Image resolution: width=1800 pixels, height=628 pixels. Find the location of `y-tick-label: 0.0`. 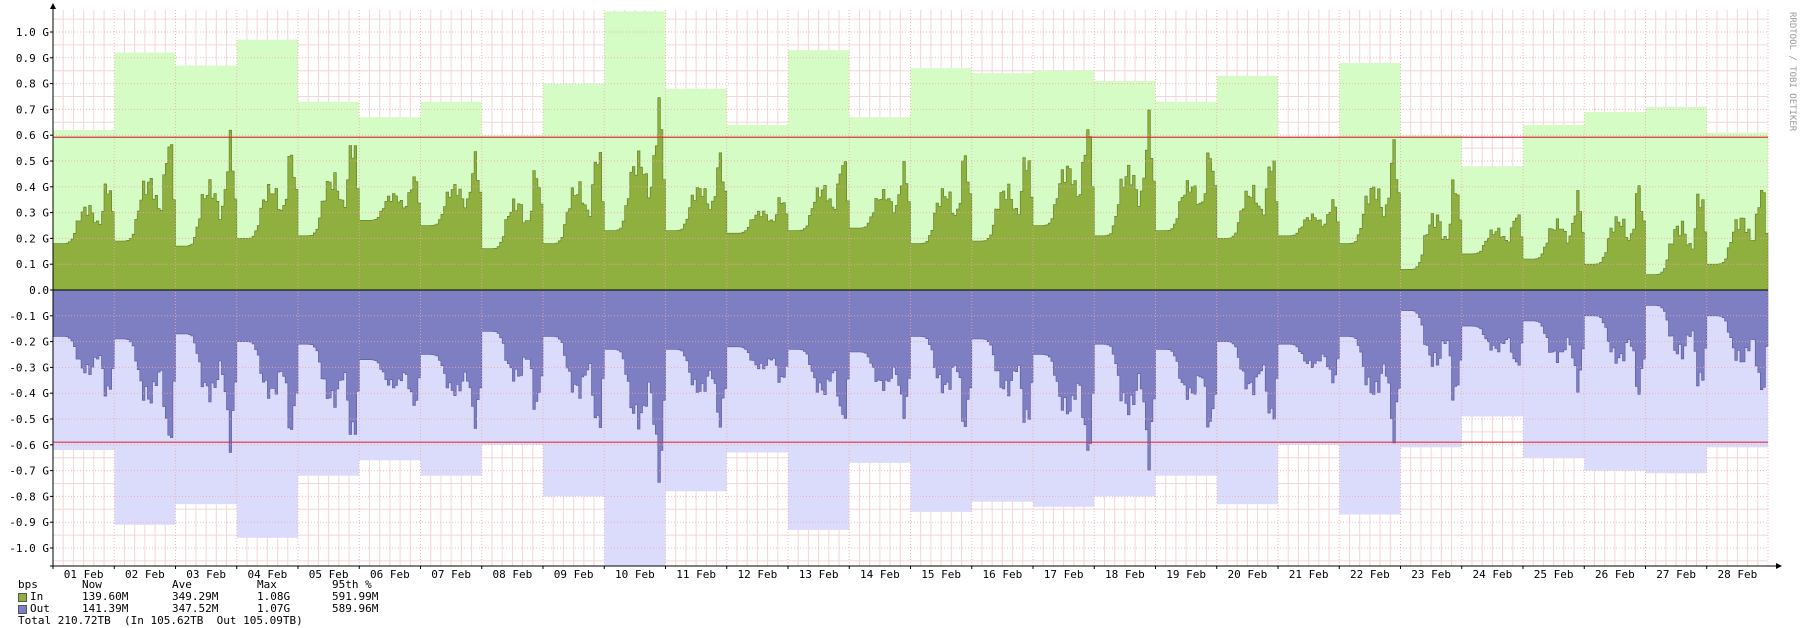

y-tick-label: 0.0 is located at coordinates (39, 290).